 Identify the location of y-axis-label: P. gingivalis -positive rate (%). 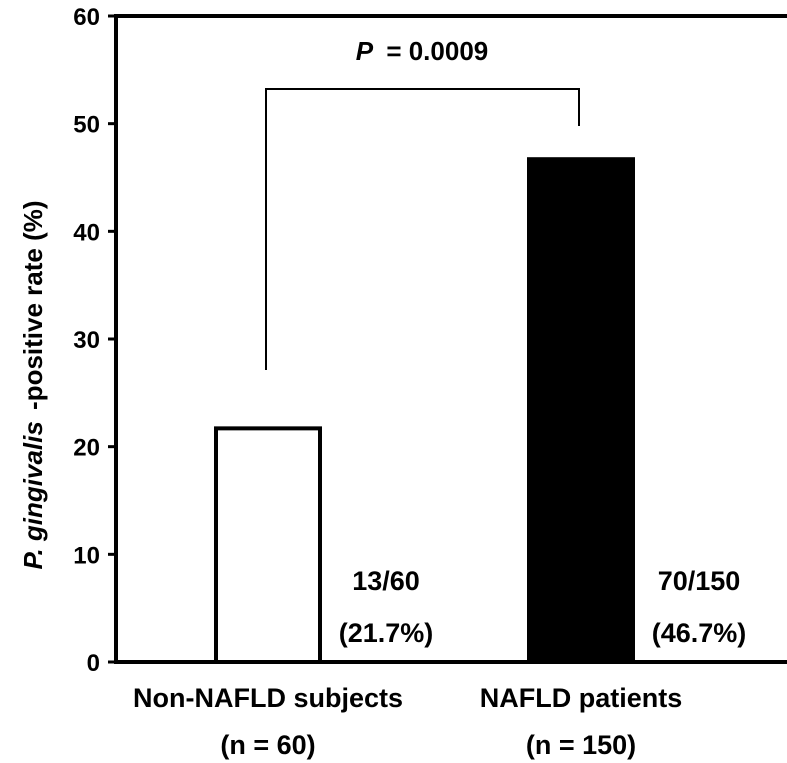
(33, 384).